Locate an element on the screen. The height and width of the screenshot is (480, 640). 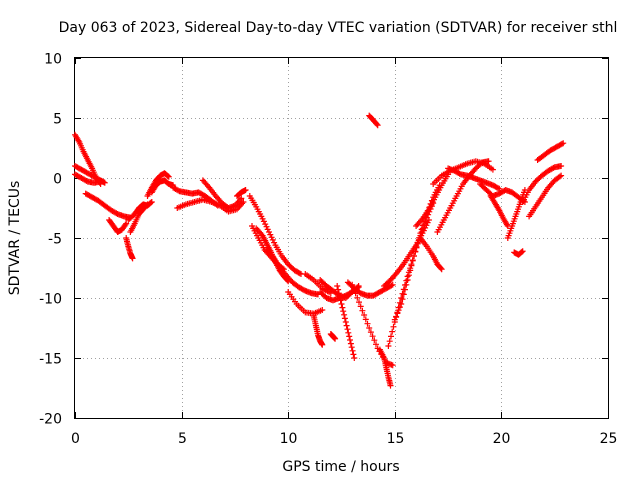
y-tick-label: 10 is located at coordinates (53, 60).